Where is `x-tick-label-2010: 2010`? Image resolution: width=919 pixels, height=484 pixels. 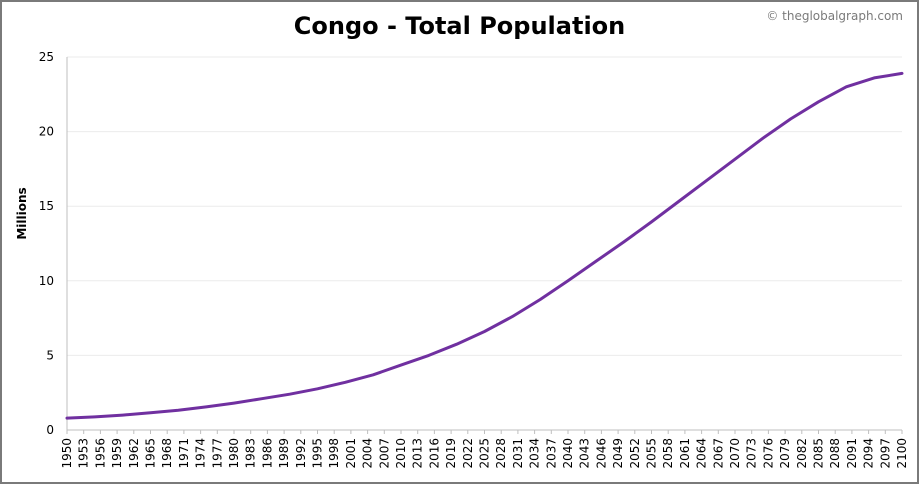
x-tick-label-2010: 2010 is located at coordinates (401, 453).